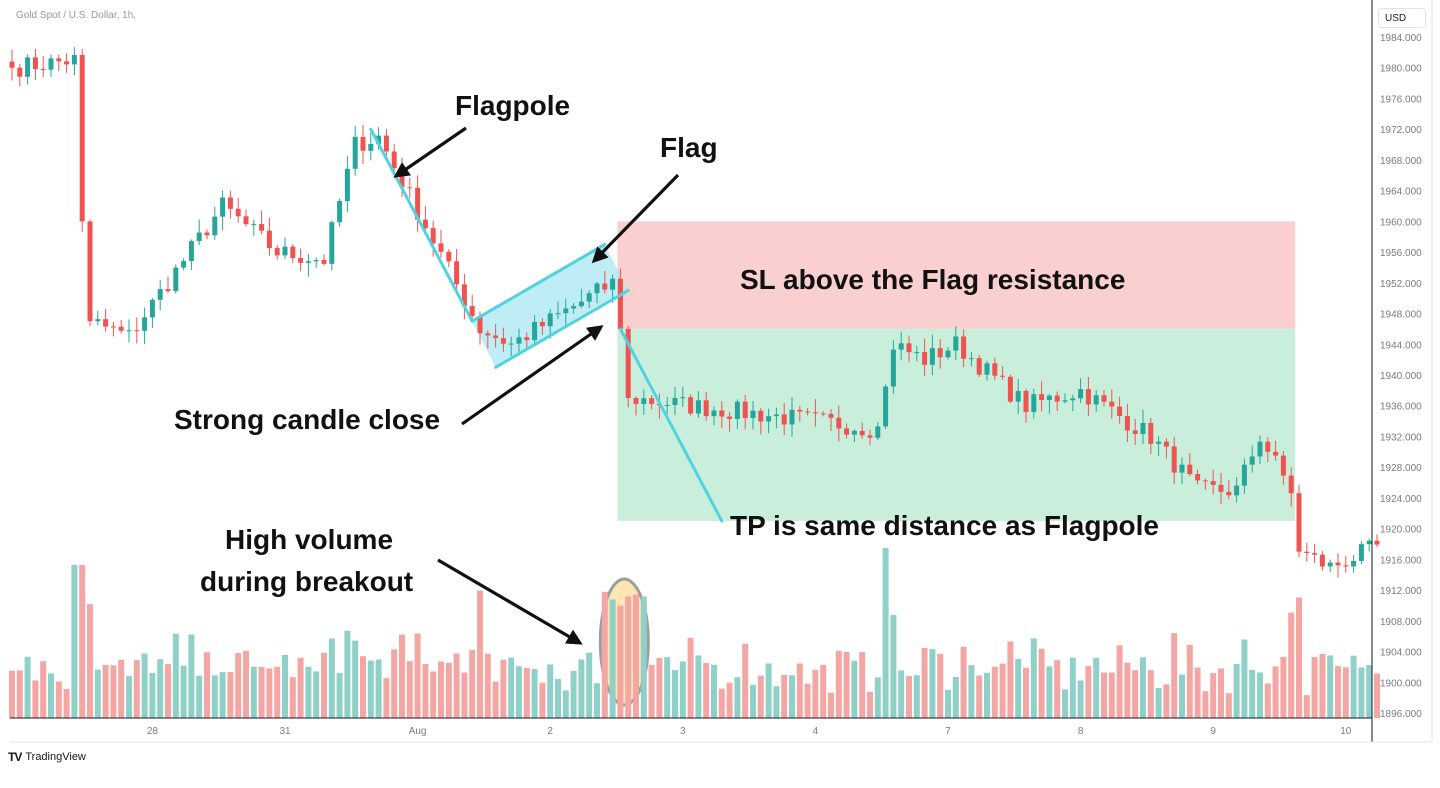  Describe the element at coordinates (1346, 731) in the screenshot. I see `time-tick-label: 10` at that location.